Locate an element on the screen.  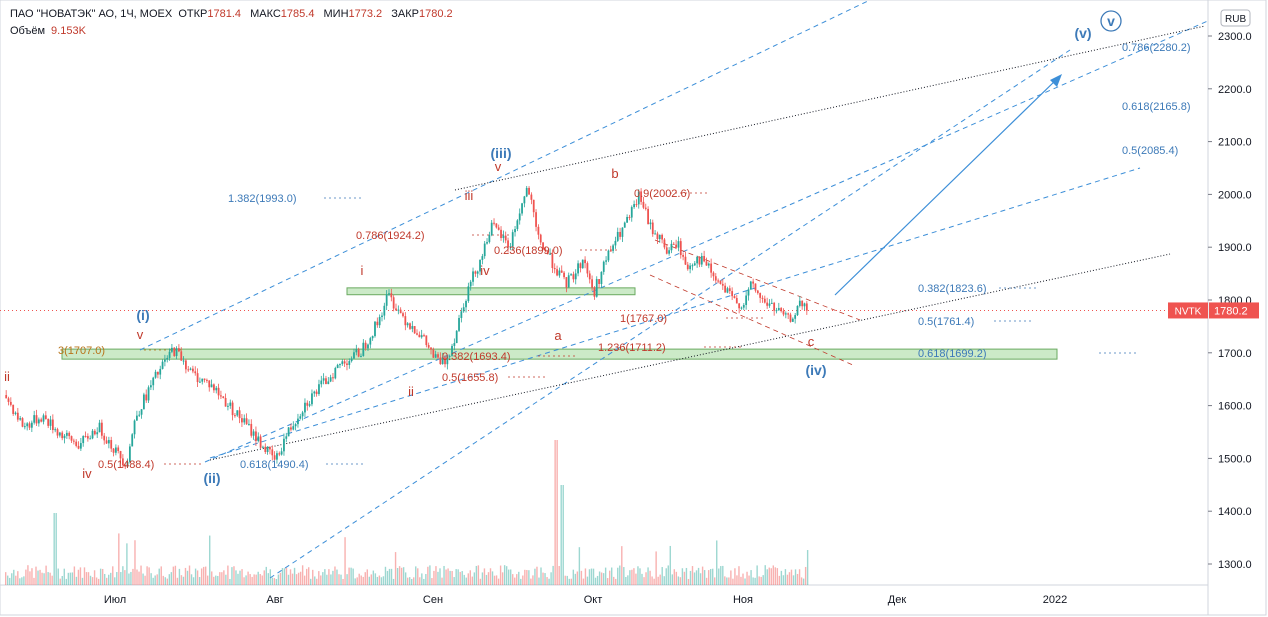
fib-level-label: 1.236(1711.2) is located at coordinates (632, 348).